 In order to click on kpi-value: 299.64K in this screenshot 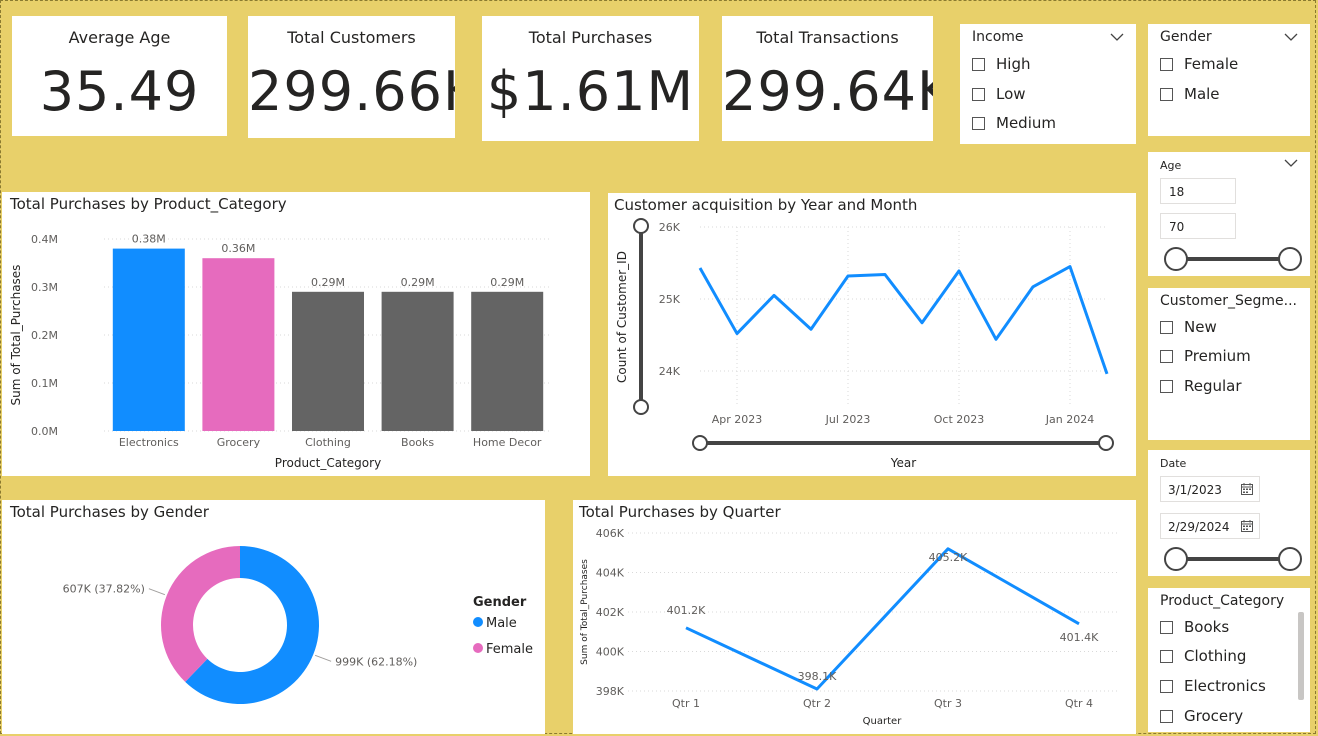, I will do `click(827, 91)`.